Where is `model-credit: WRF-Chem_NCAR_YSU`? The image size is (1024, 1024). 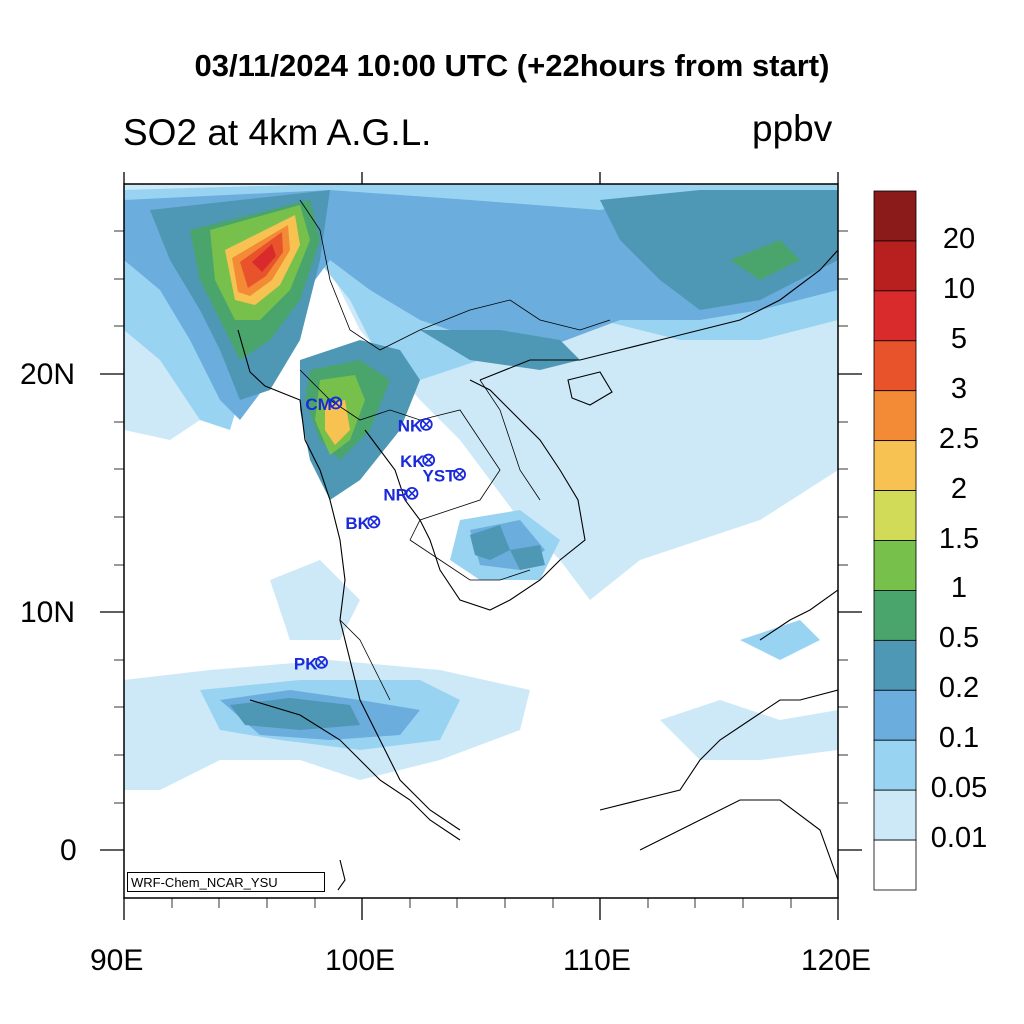 model-credit: WRF-Chem_NCAR_YSU is located at coordinates (226, 882).